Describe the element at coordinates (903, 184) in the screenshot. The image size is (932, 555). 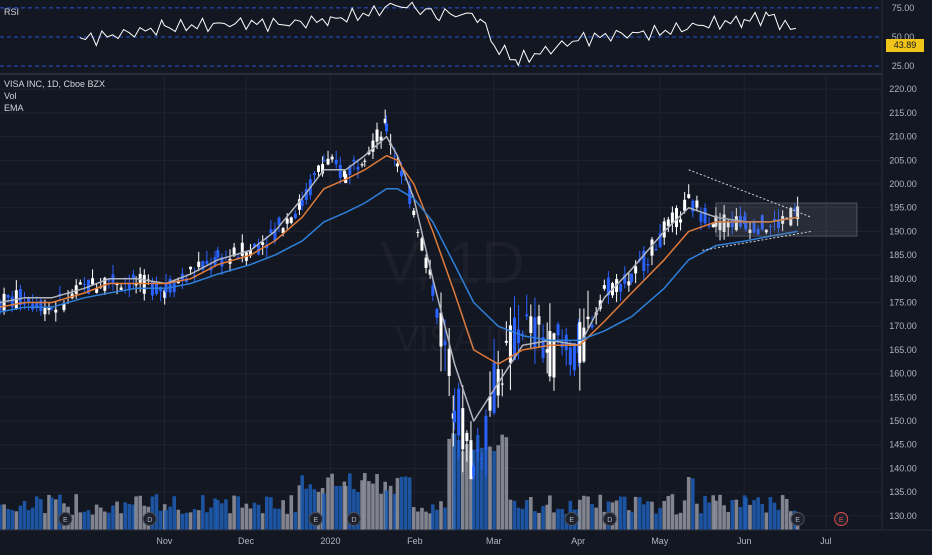
I see `price-tick-label: 200.00` at that location.